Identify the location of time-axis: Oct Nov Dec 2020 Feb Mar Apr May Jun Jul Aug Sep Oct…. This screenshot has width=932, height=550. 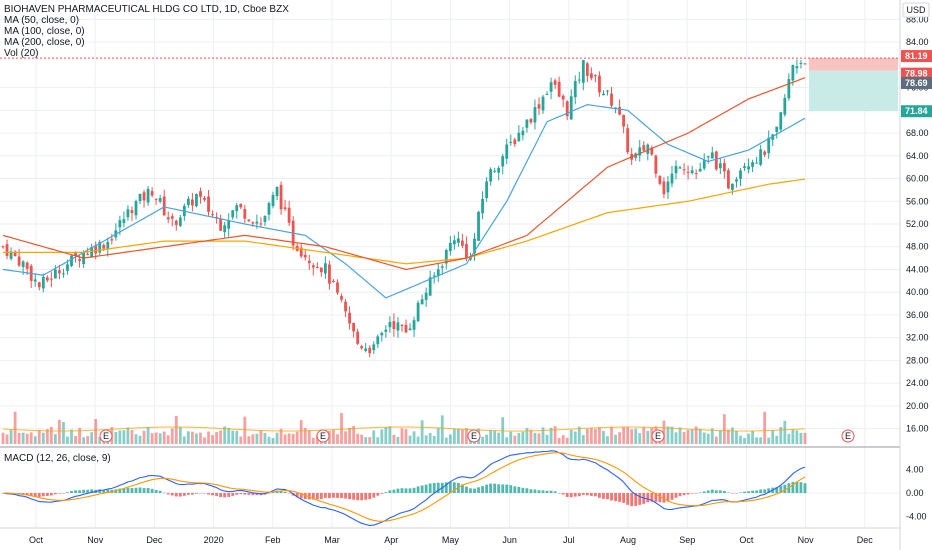
(451, 540).